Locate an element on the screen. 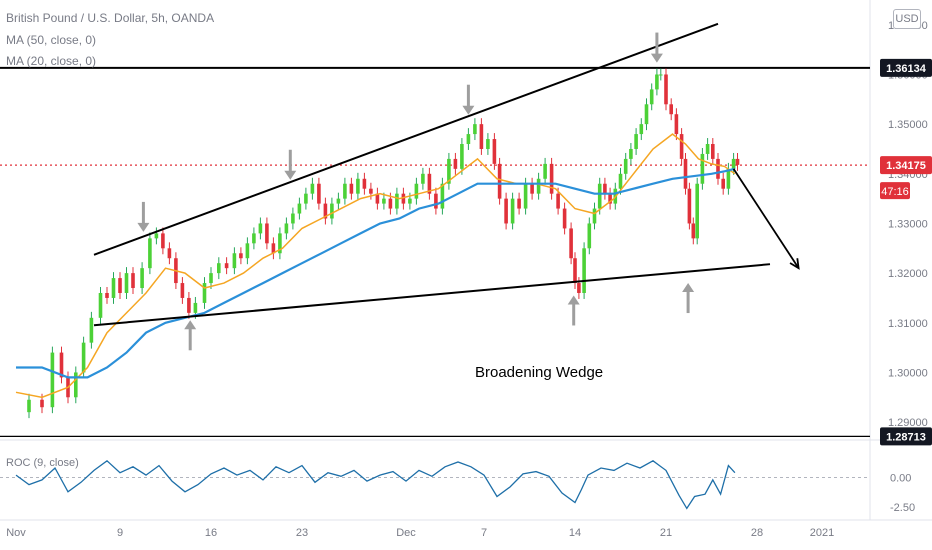  lower-trendline is located at coordinates (432, 295).